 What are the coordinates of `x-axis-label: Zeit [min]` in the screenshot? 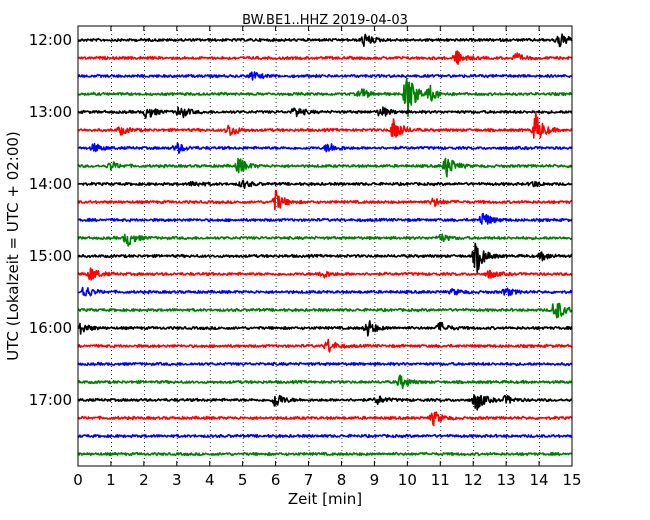 It's located at (325, 499).